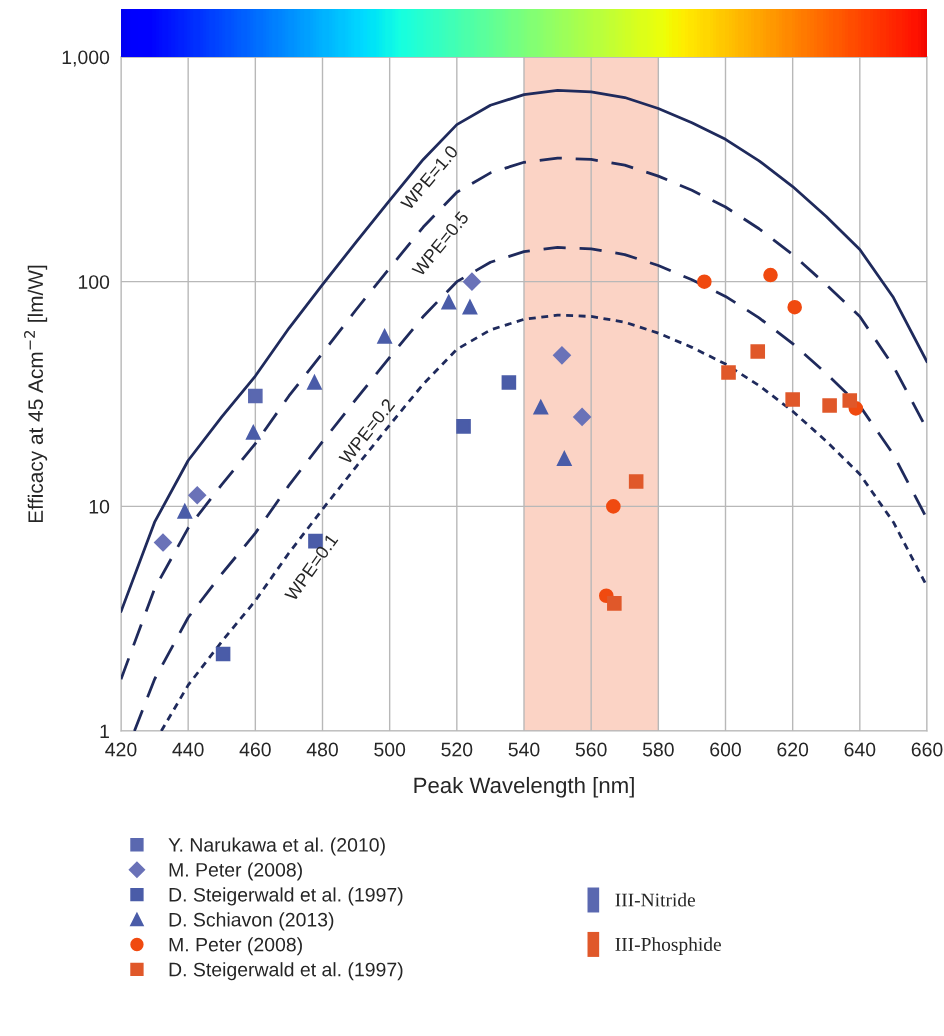  What do you see at coordinates (725, 749) in the screenshot?
I see `x-tick-label: 600` at bounding box center [725, 749].